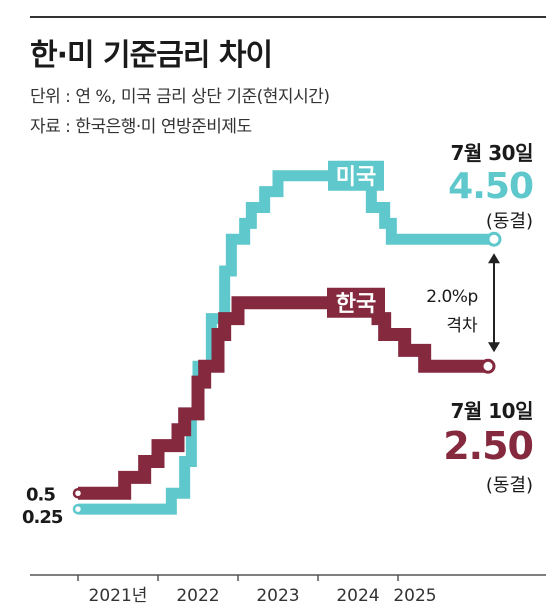 This screenshot has width=560, height=612. I want to click on gap-label: 격차, so click(462, 326).